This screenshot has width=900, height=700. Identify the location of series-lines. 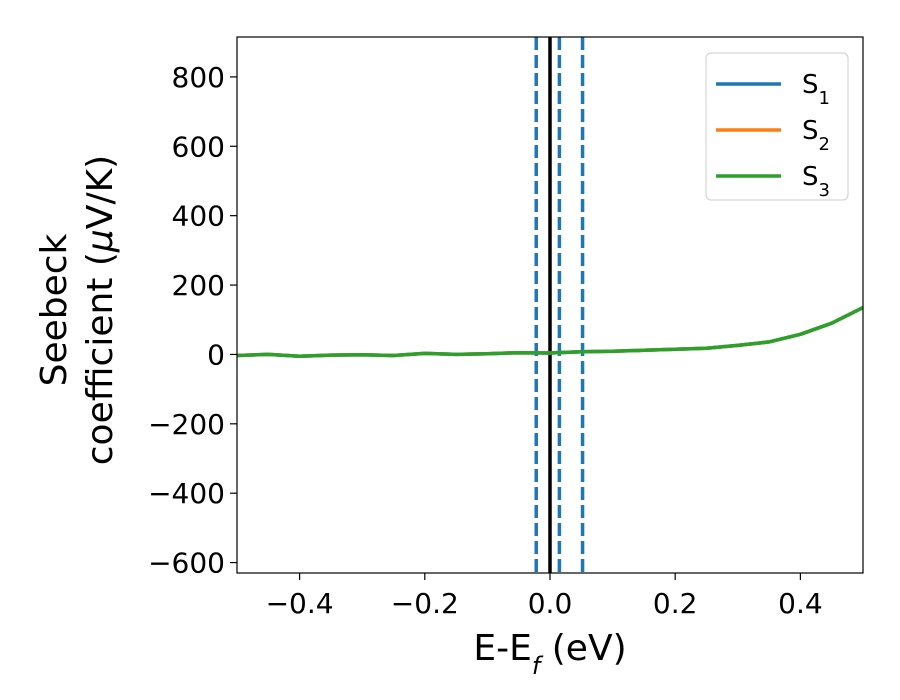
(550, 332).